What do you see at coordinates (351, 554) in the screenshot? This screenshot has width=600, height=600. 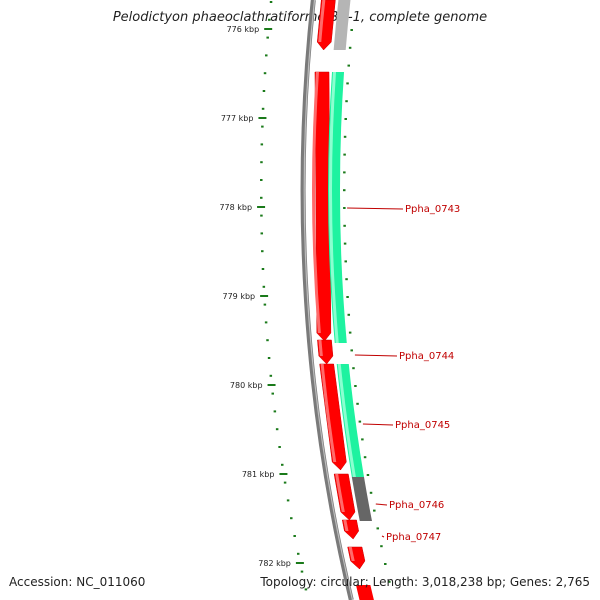 I see `cds-segment-7-shade` at bounding box center [351, 554].